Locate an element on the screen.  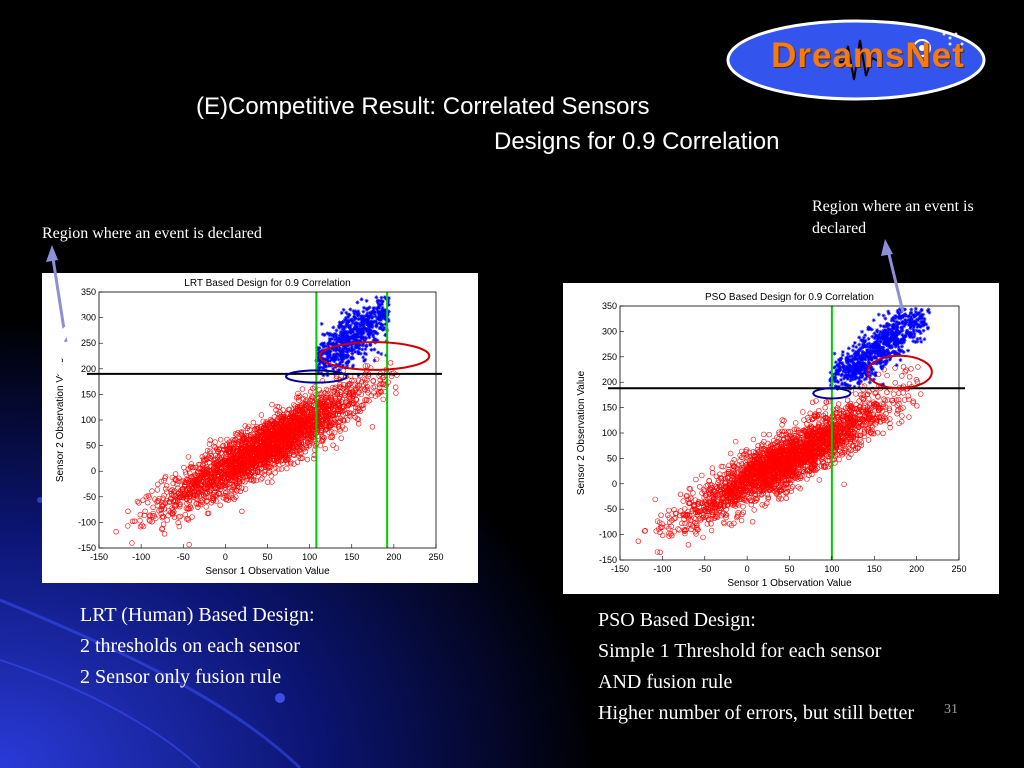
lrt-xtick-label: 100 is located at coordinates (309, 557).